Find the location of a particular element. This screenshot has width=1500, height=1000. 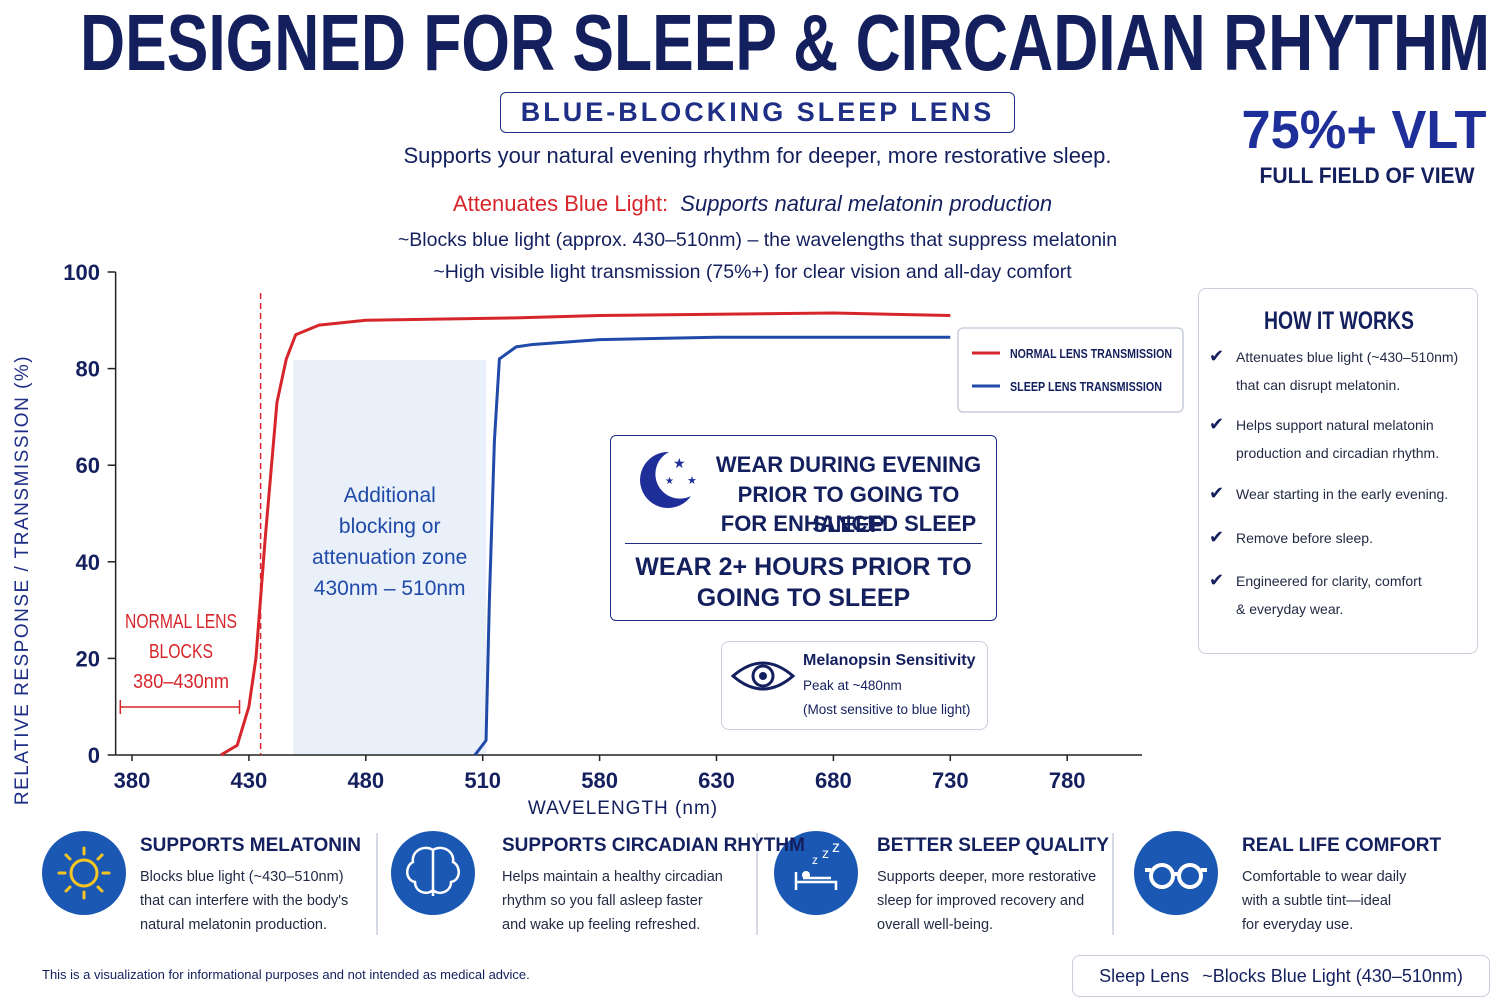

zone-label: 430nm – 510nm is located at coordinates (390, 588).